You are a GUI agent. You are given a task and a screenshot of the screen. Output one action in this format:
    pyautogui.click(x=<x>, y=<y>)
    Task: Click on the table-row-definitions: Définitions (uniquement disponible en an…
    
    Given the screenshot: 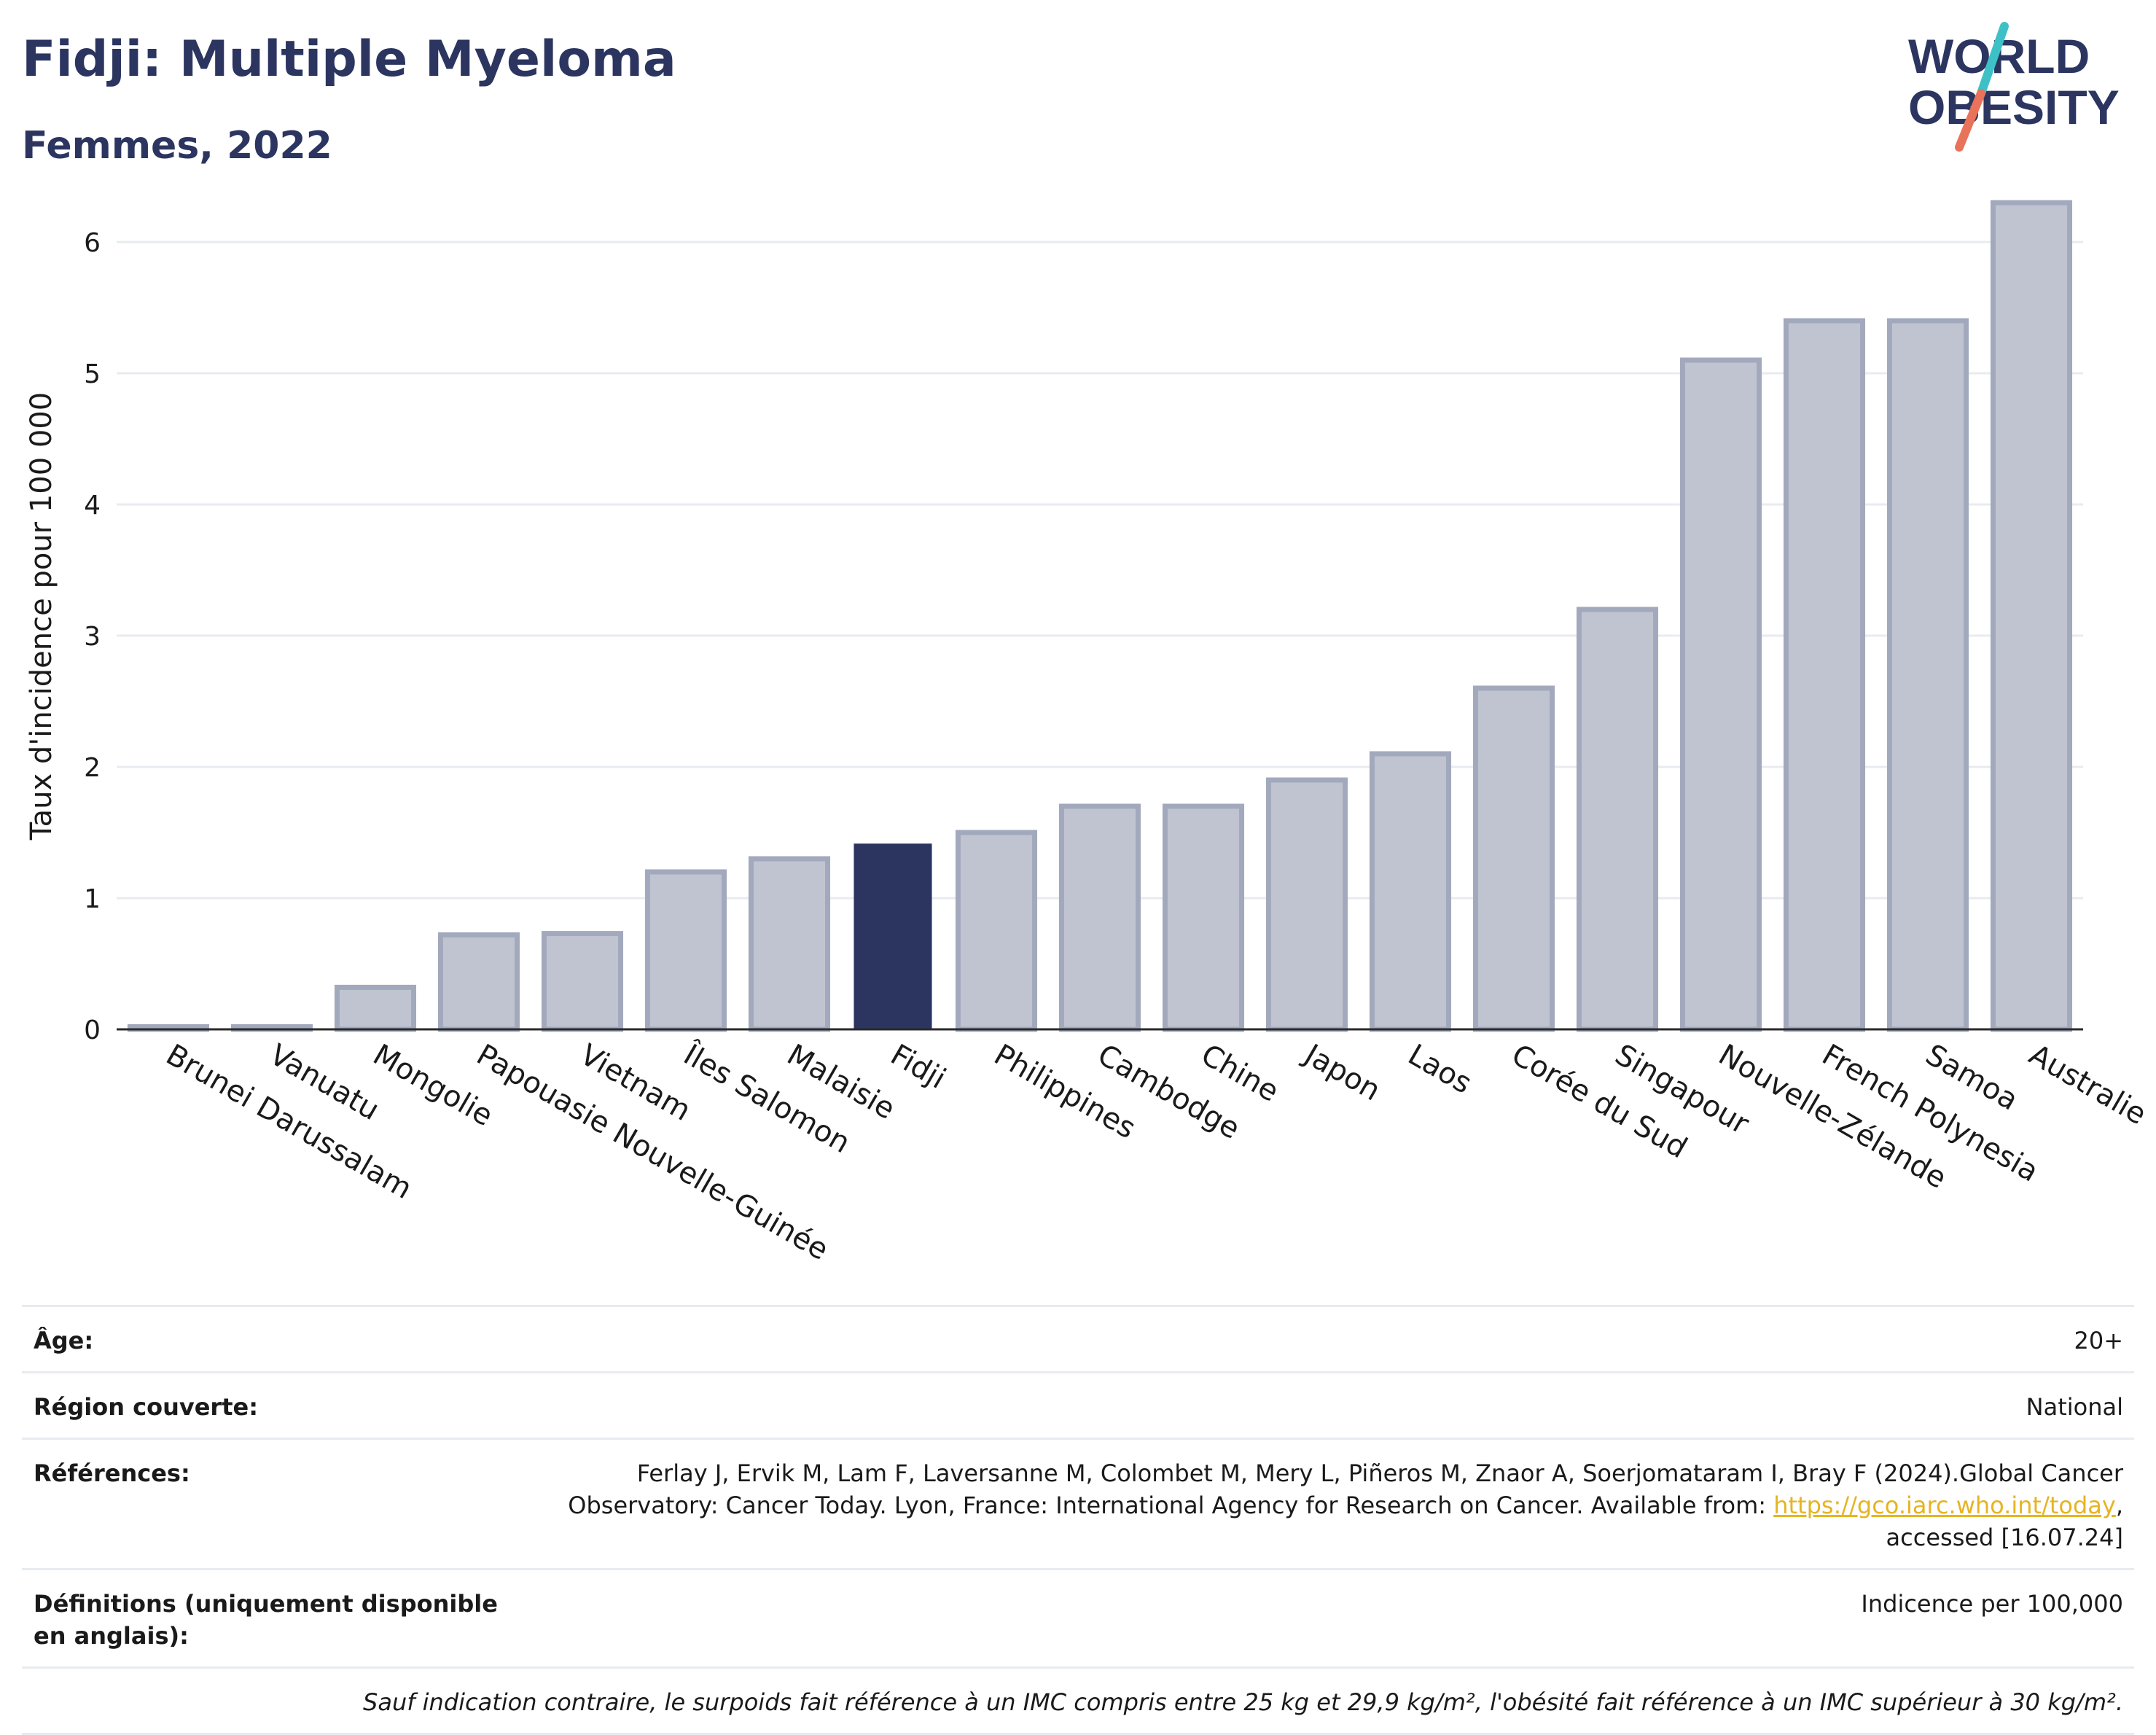 What is the action you would take?
    pyautogui.click(x=1078, y=1618)
    